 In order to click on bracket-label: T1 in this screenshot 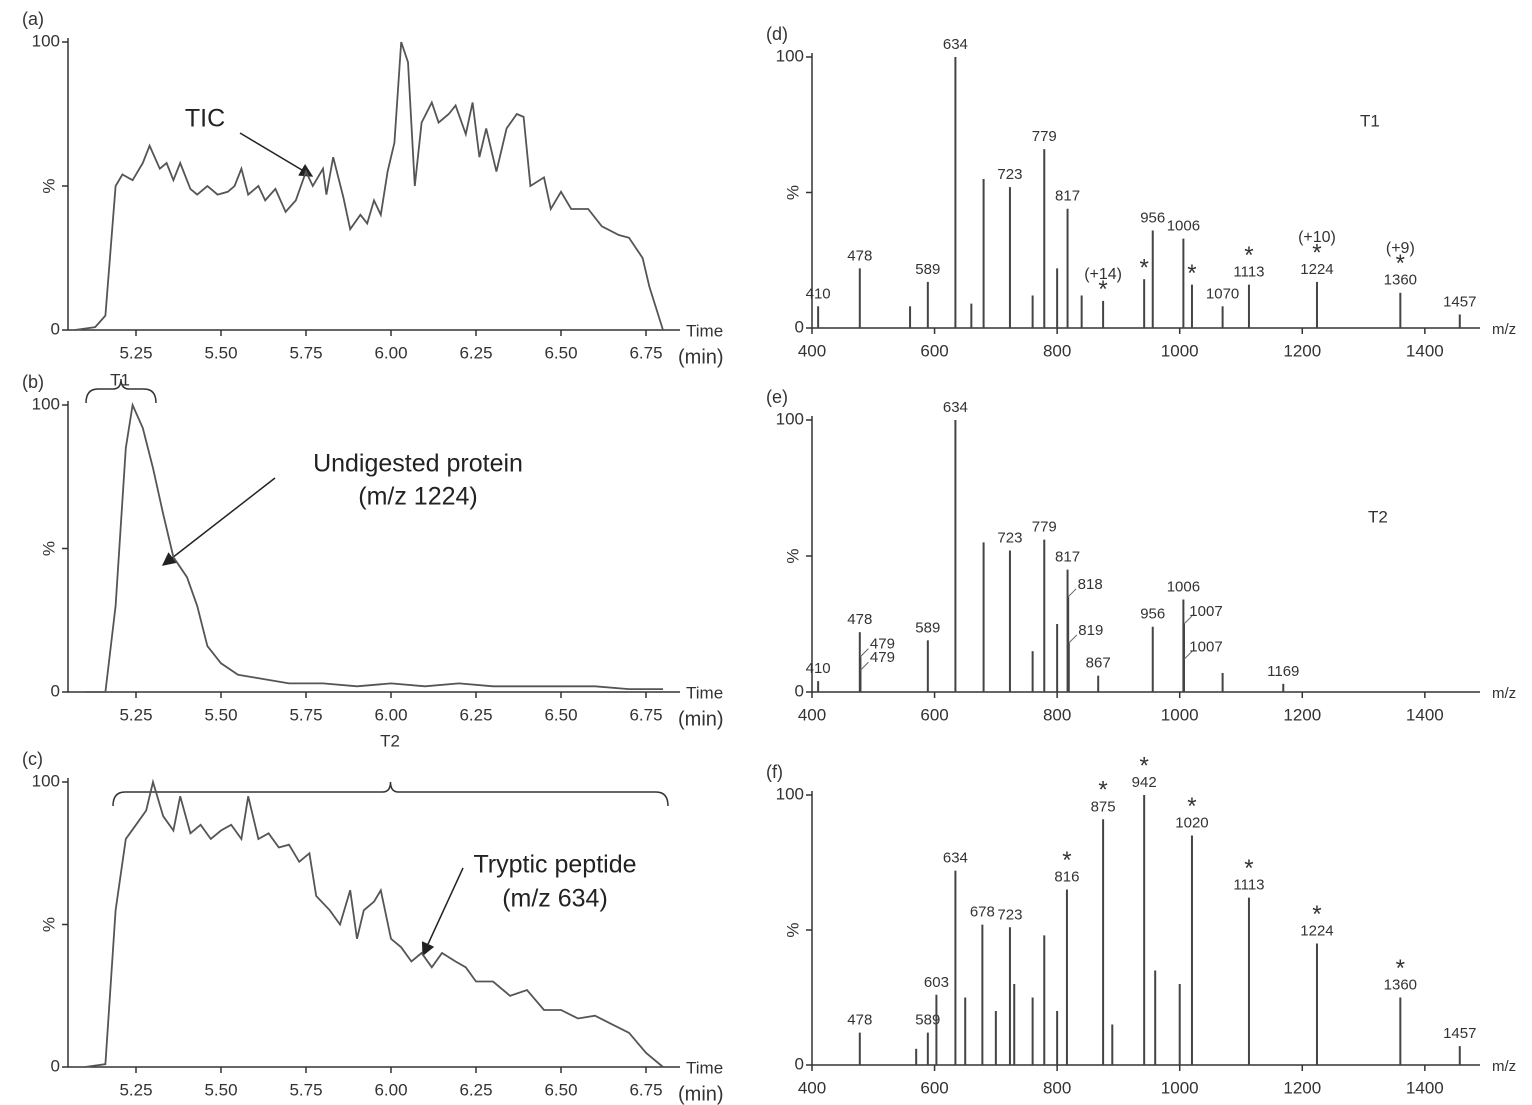, I will do `click(120, 379)`.